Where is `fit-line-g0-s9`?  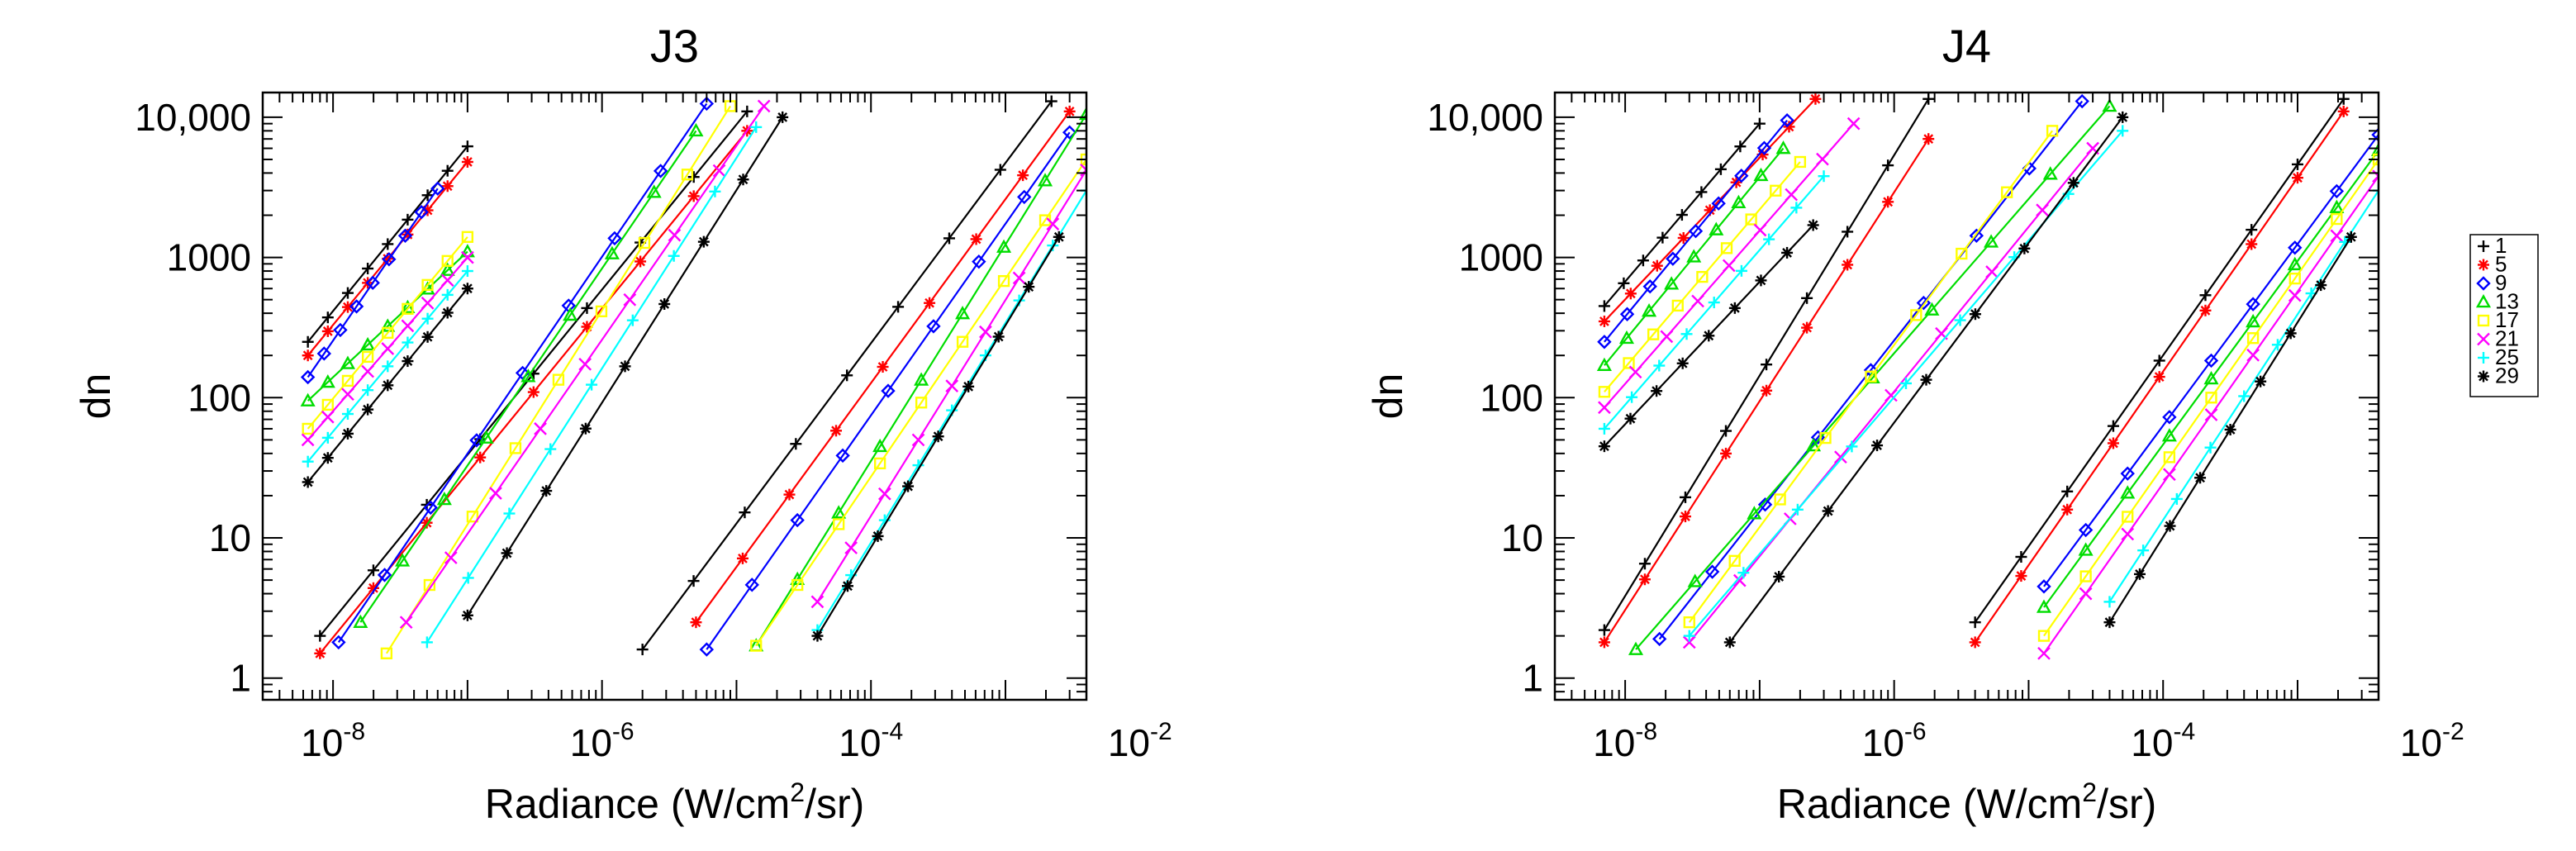
fit-line-g0-s9 is located at coordinates (373, 283).